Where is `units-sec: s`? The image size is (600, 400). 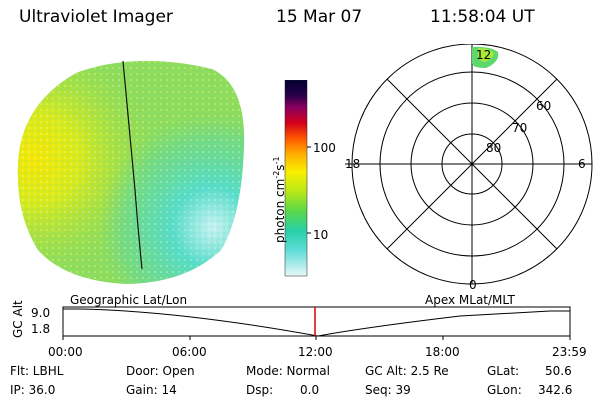 units-sec: s is located at coordinates (280, 167).